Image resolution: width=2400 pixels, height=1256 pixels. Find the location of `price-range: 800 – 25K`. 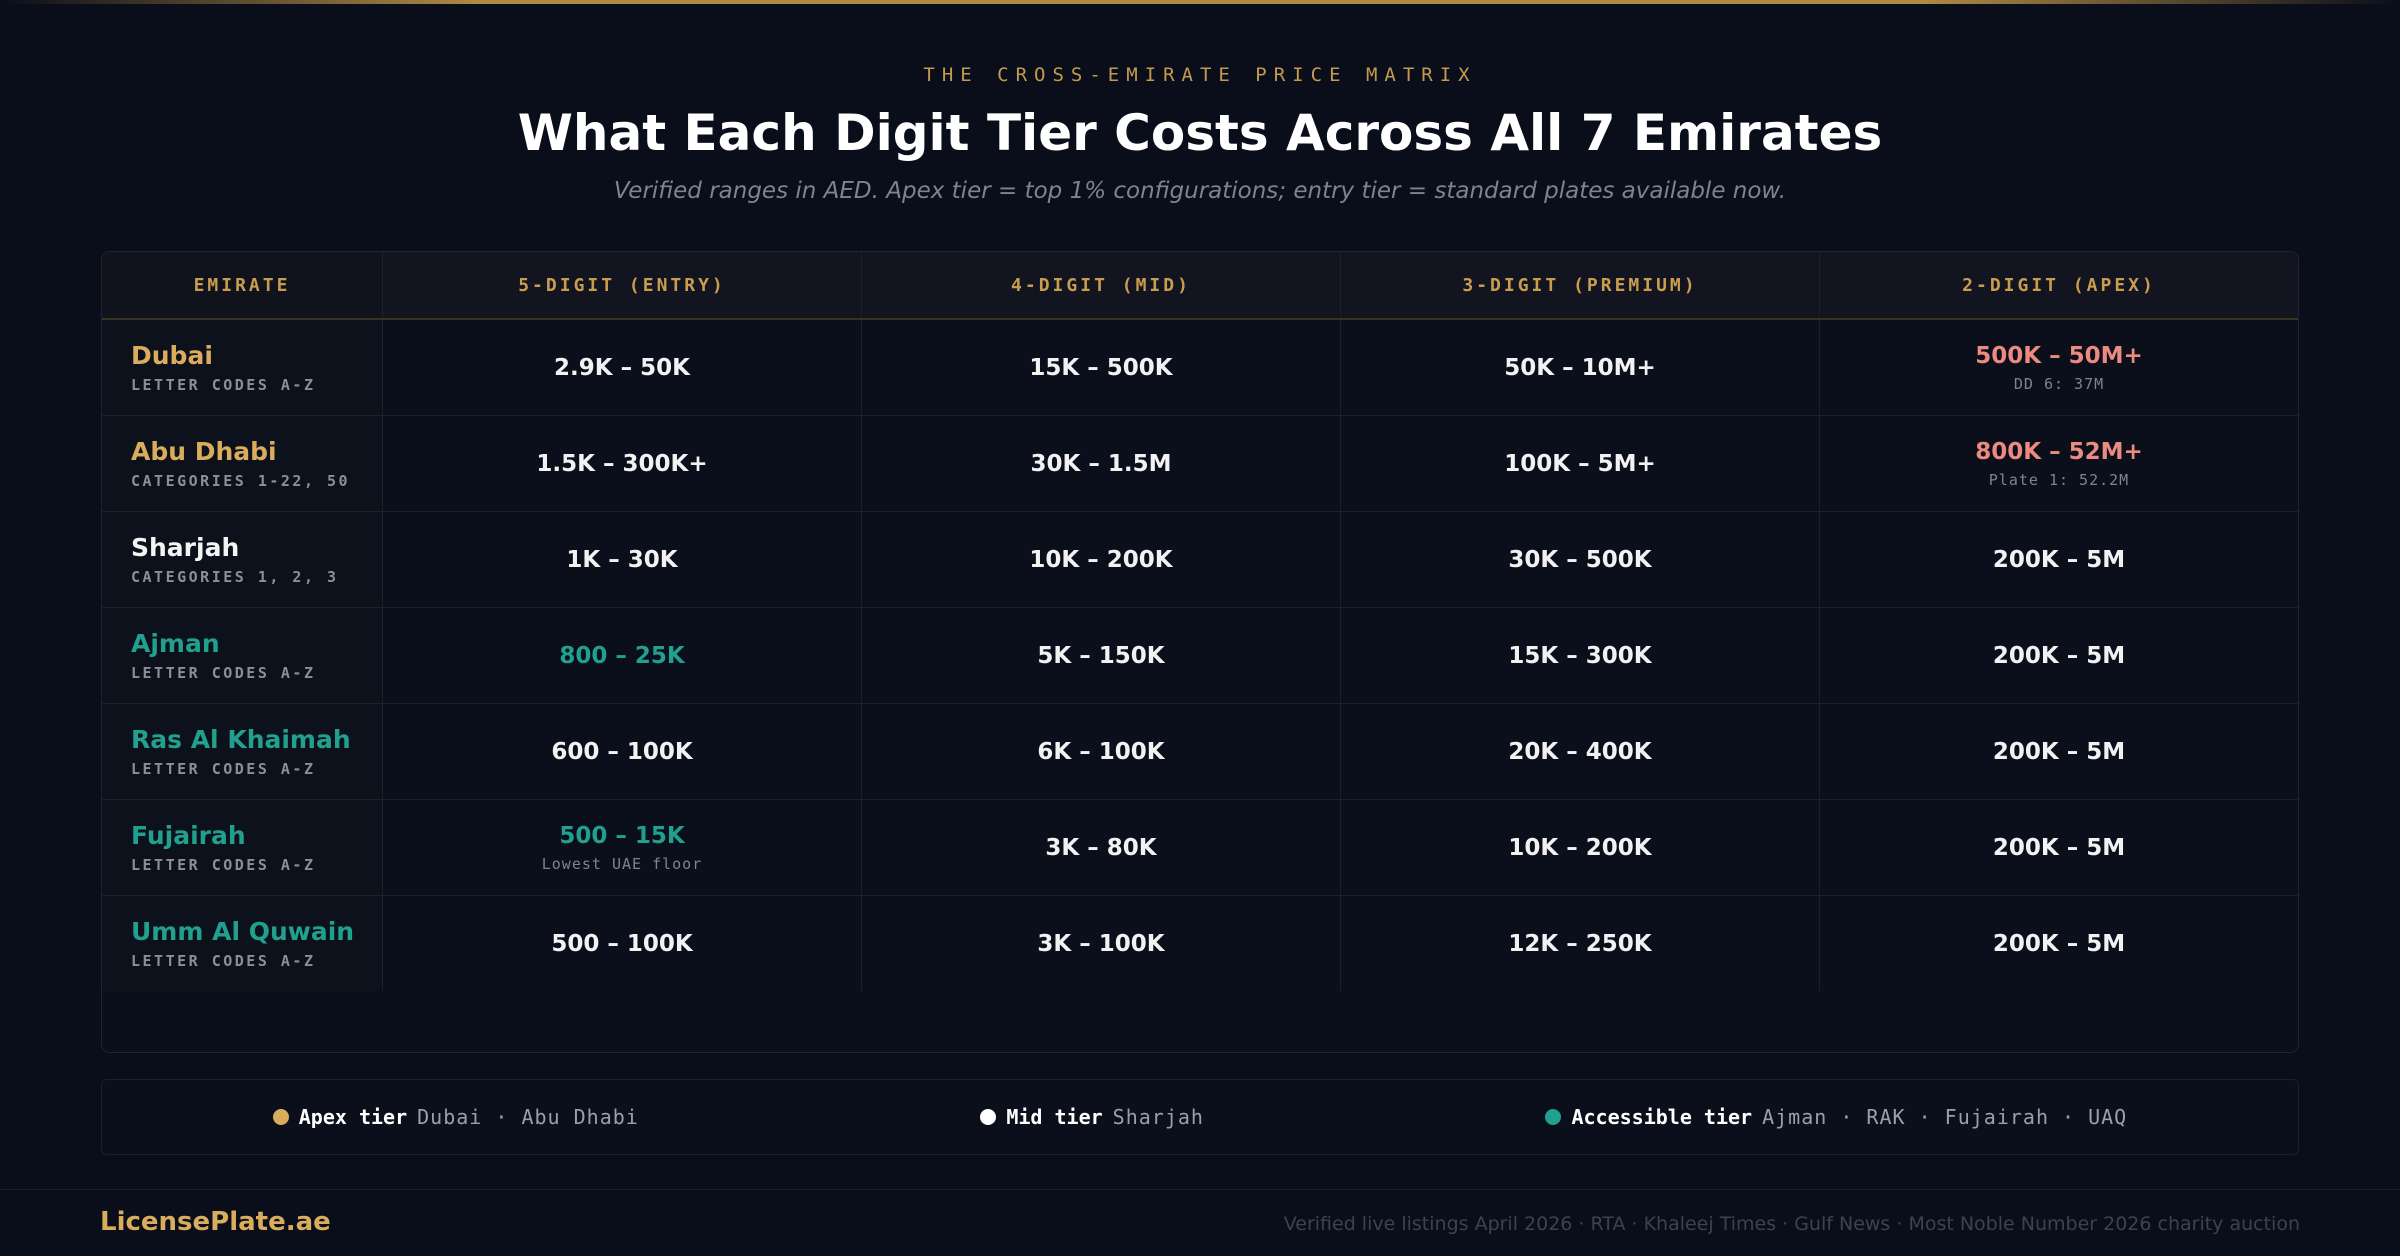

price-range: 800 – 25K is located at coordinates (622, 655).